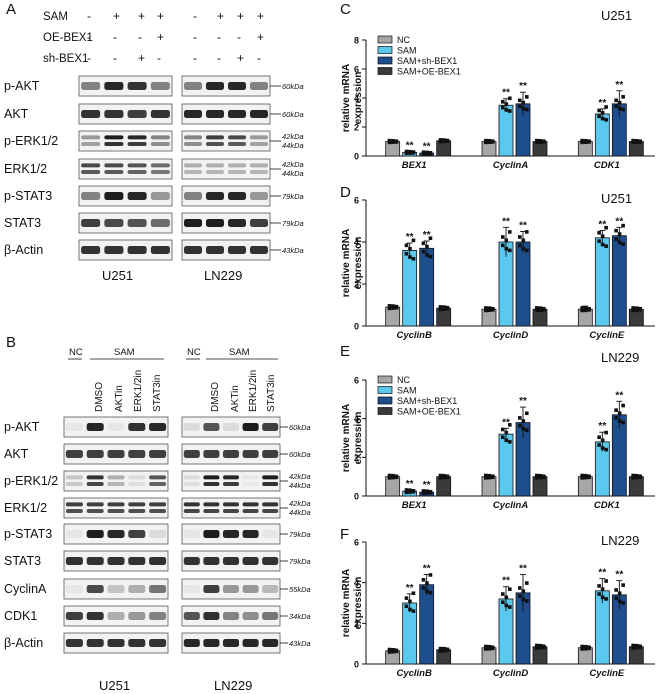  Describe the element at coordinates (429, 72) in the screenshot. I see `legend-label: SAM+OE-BEX1` at that location.